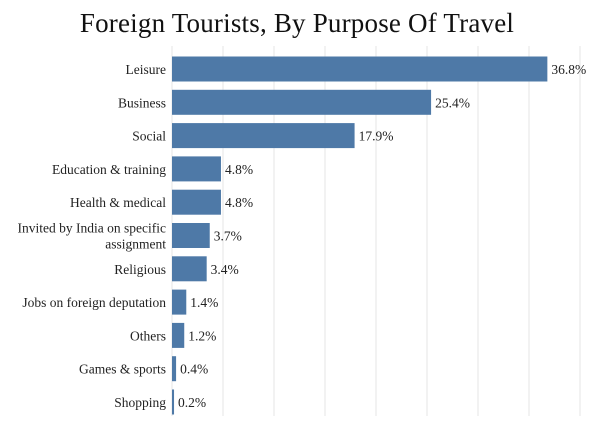 The image size is (594, 424). Describe the element at coordinates (140, 402) in the screenshot. I see `category-label: Shopping` at that location.